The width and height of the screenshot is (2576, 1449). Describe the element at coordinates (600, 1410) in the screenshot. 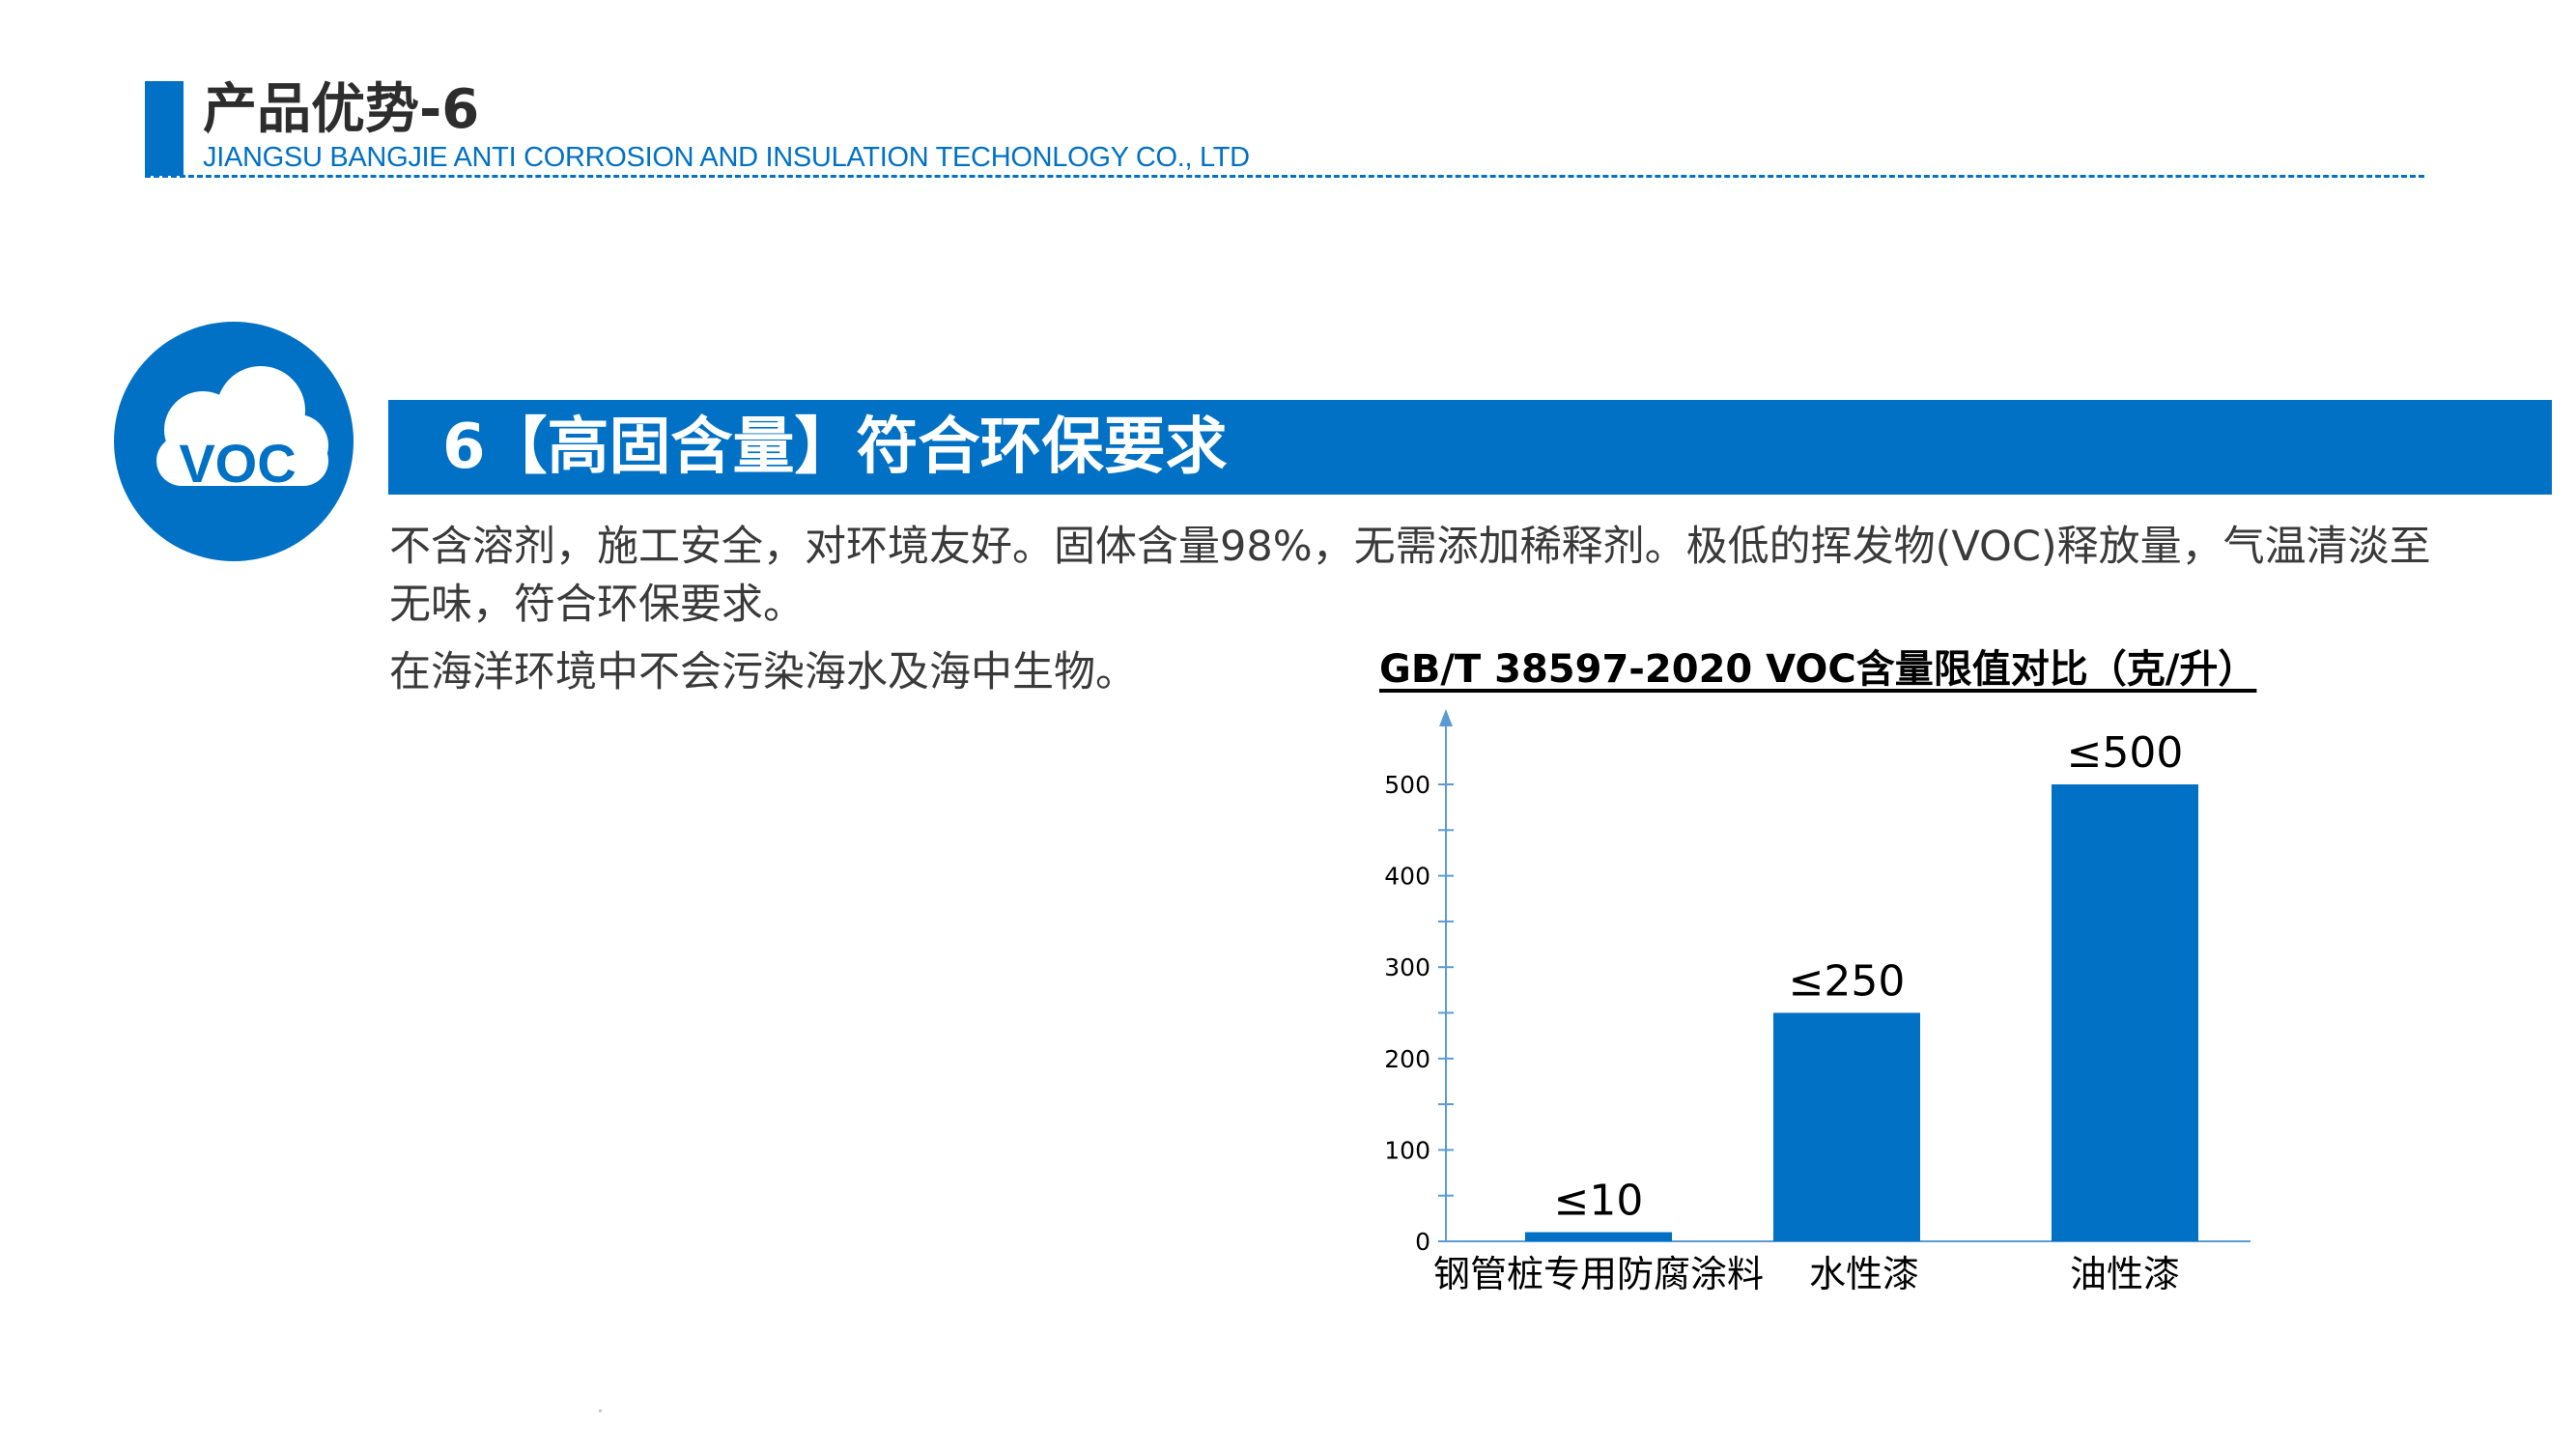

I see `footer-mark` at that location.